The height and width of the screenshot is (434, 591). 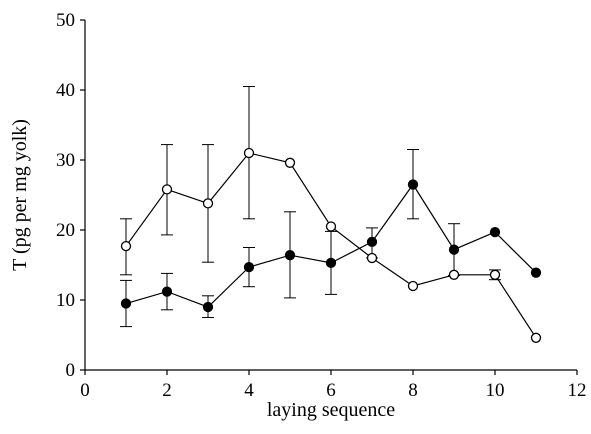 I want to click on x-tick-label: 12, so click(x=577, y=390).